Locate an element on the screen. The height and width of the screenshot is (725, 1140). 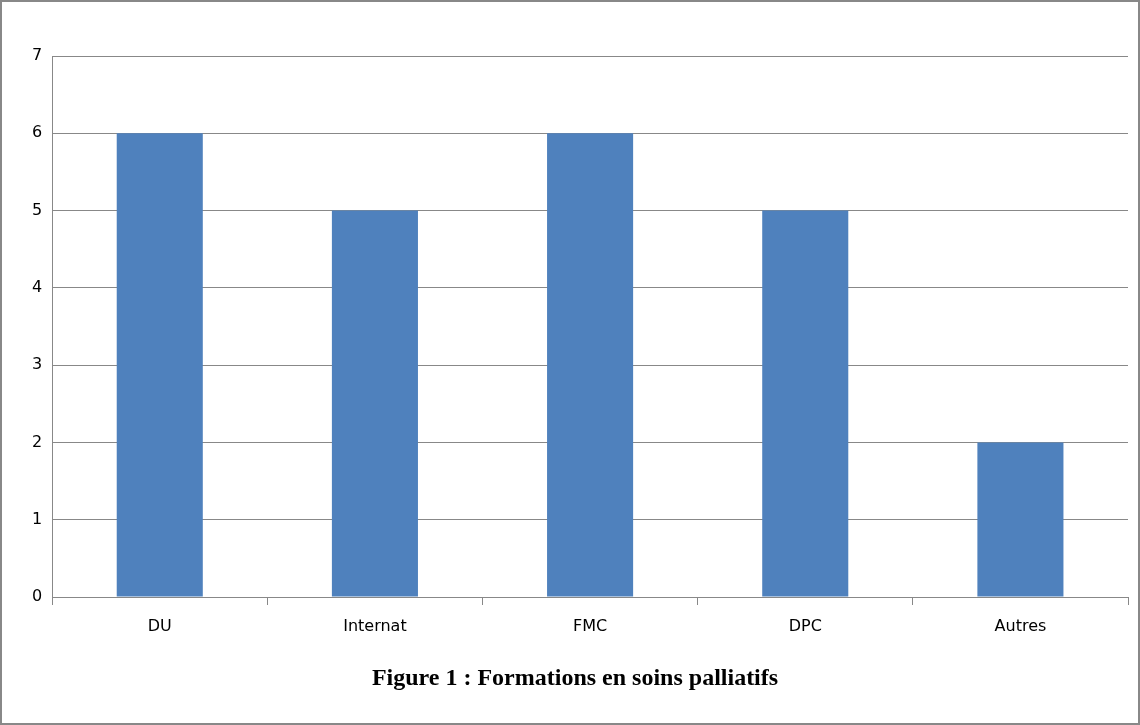
y-tick-label: 1 is located at coordinates (37, 518).